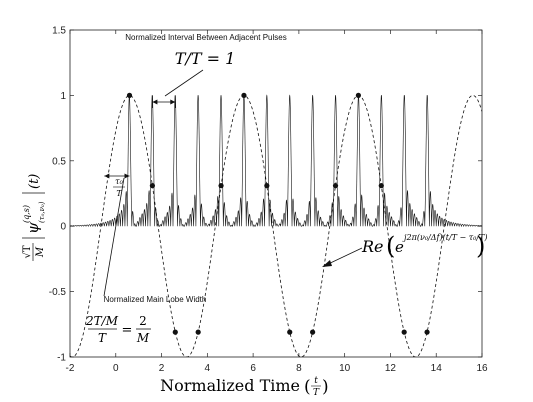  What do you see at coordinates (482, 368) in the screenshot?
I see `x-tick-label: 16` at bounding box center [482, 368].